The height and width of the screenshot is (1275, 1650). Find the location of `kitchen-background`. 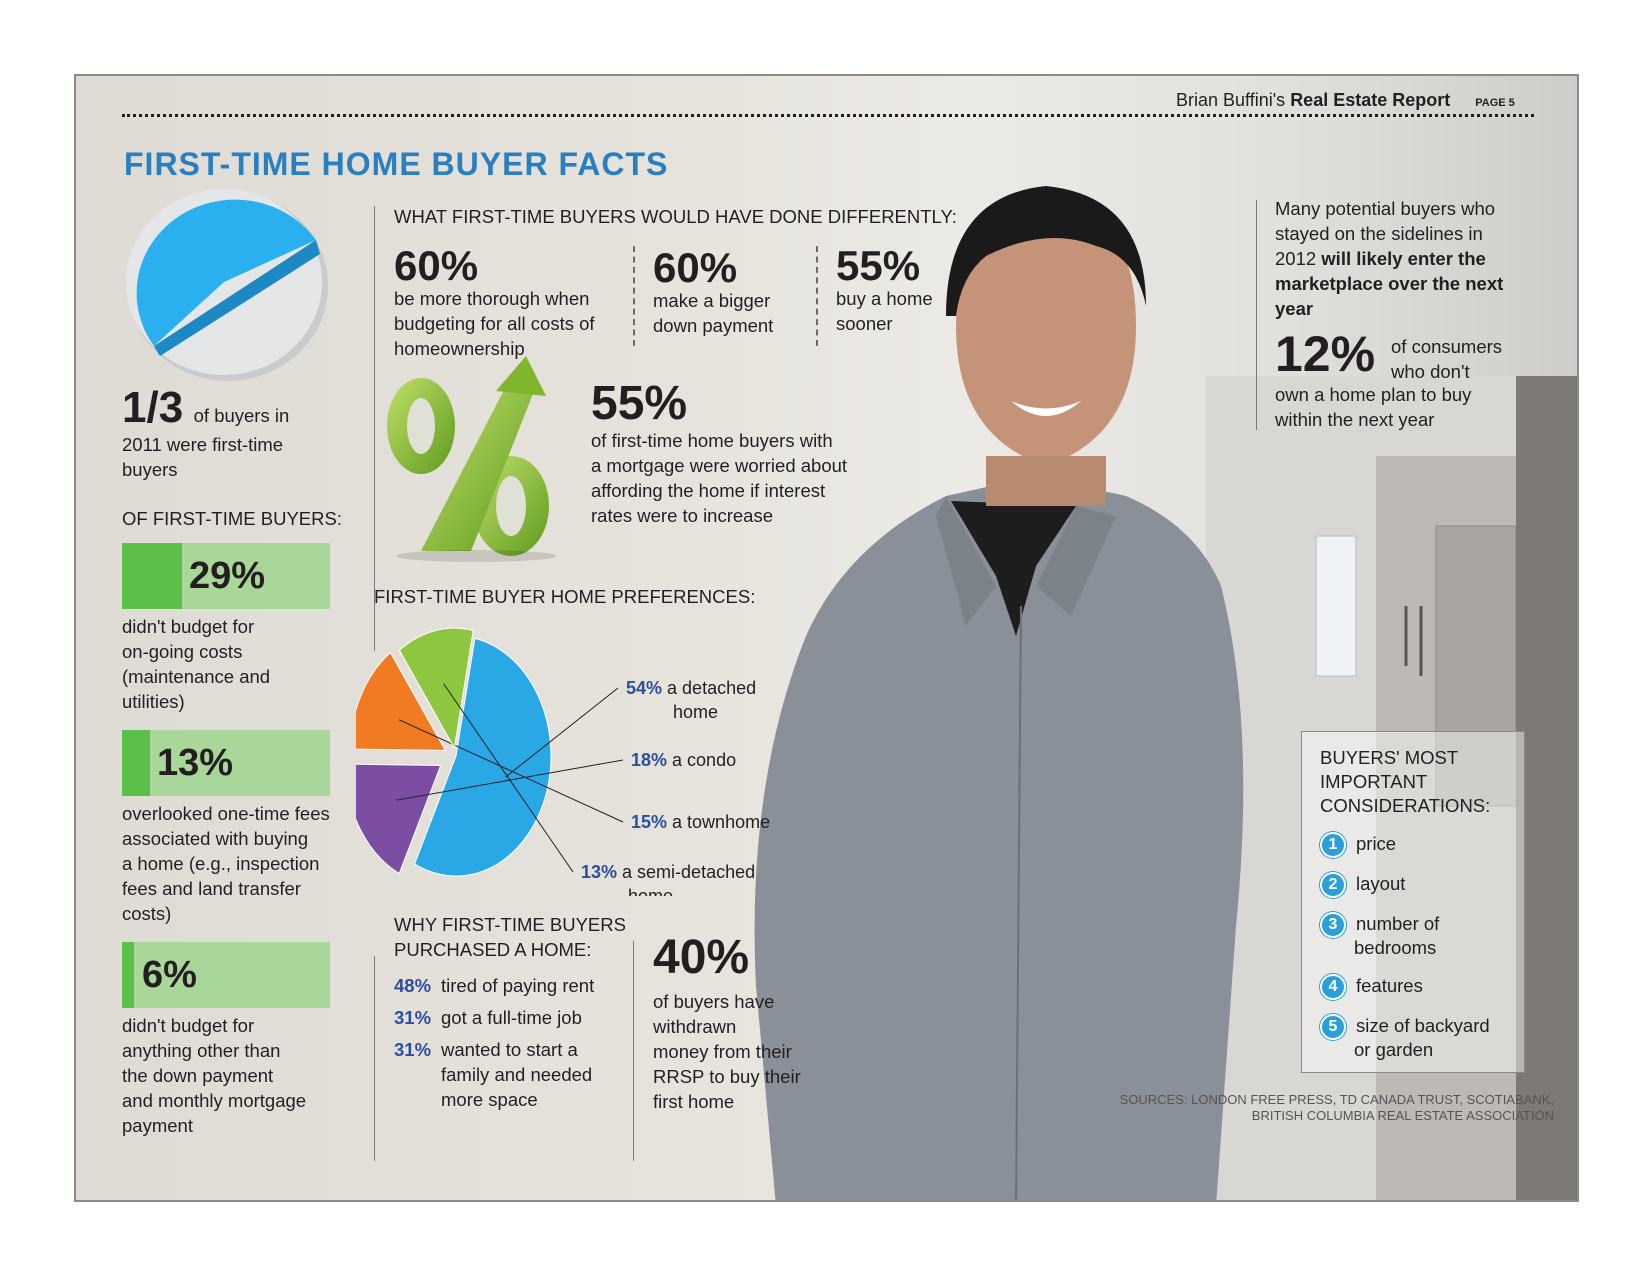

kitchen-background is located at coordinates (1391, 788).